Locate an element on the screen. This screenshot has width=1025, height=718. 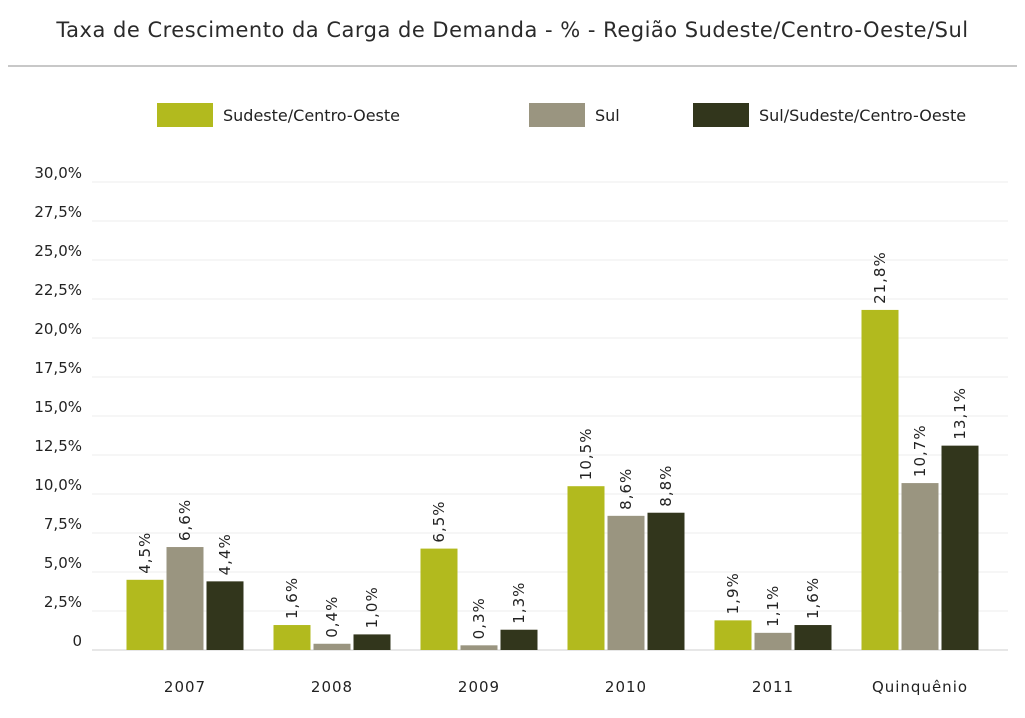
y-tick-label: 30,0% is located at coordinates (58, 173).